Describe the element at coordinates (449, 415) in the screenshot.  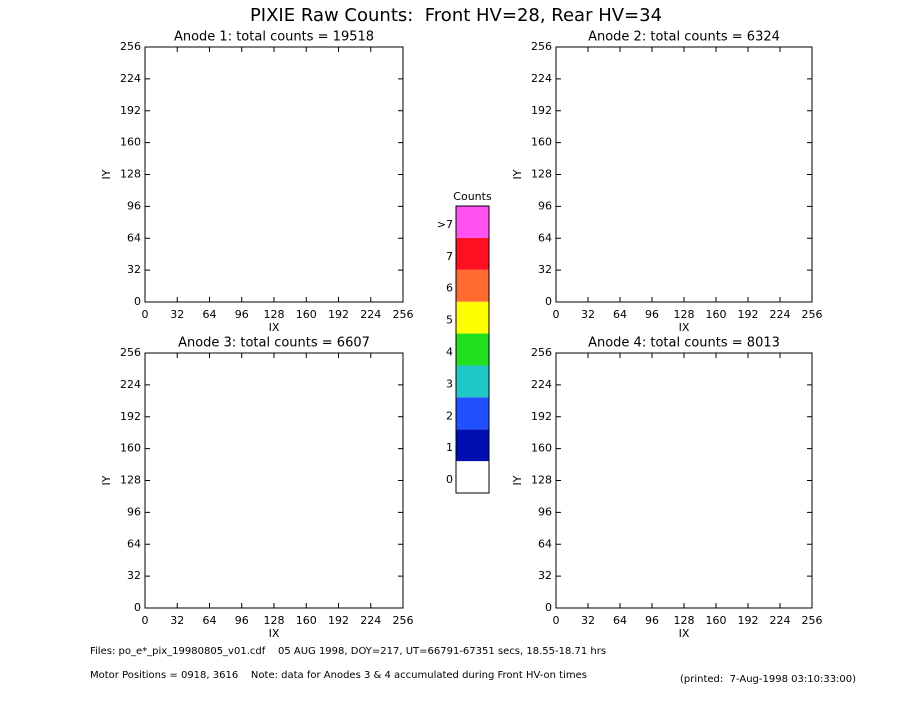
I see `colorbar-label: 2` at that location.